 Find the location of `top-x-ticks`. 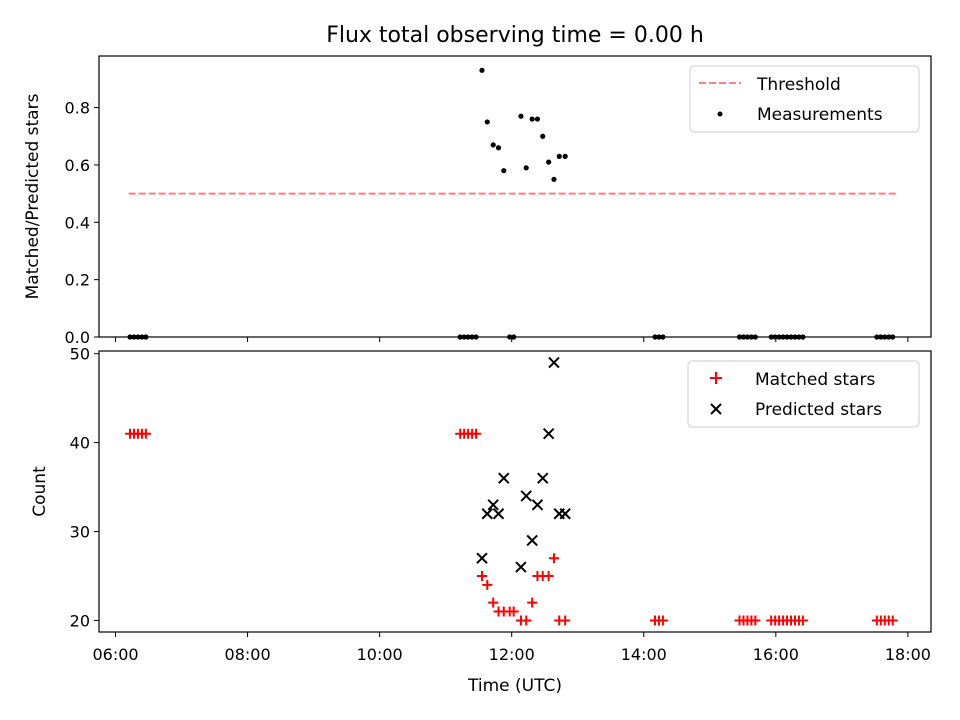

top-x-ticks is located at coordinates (512, 339).